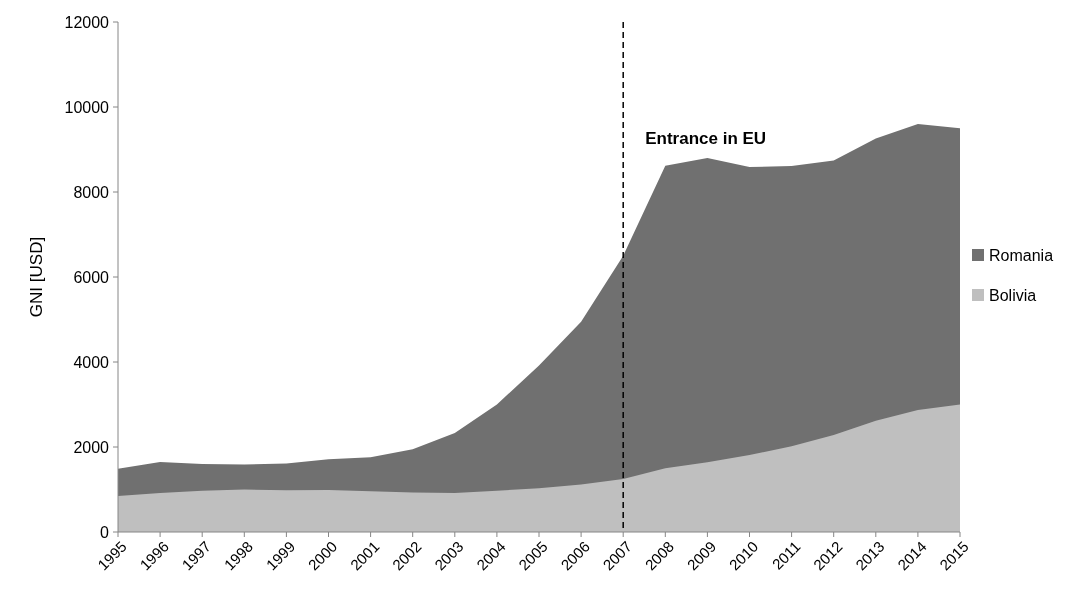 Image resolution: width=1075 pixels, height=592 pixels. I want to click on legend-label: Romania, so click(1021, 255).